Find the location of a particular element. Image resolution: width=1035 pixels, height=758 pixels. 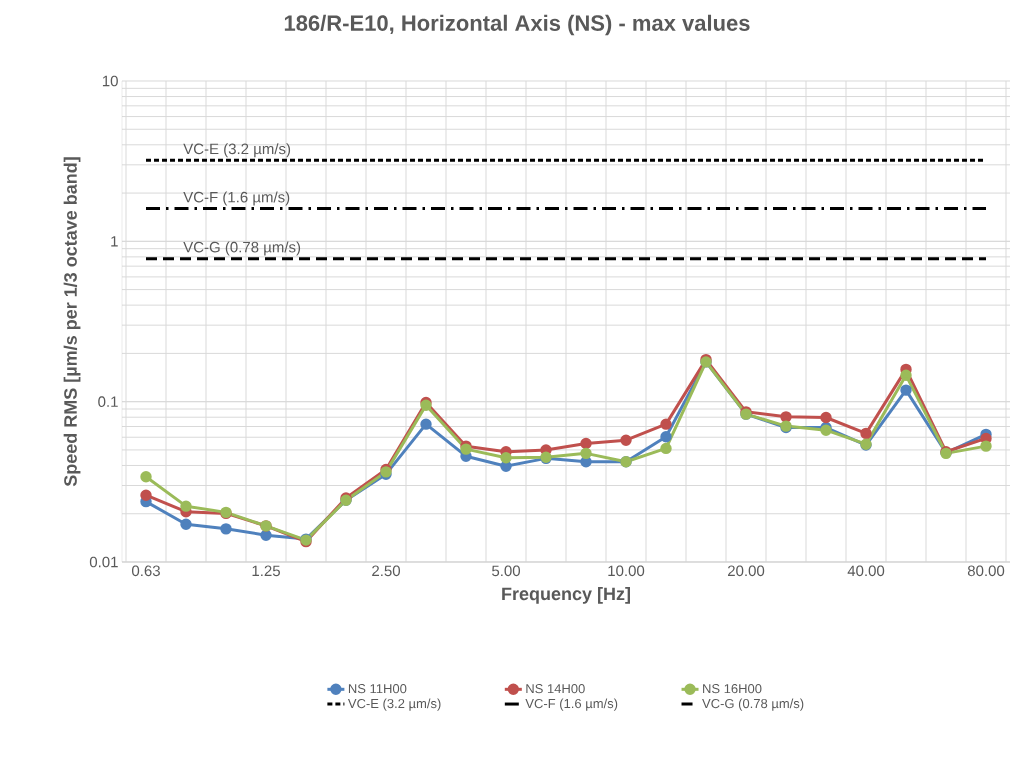

x-axis-title: Frequency [Hz] is located at coordinates (566, 595).